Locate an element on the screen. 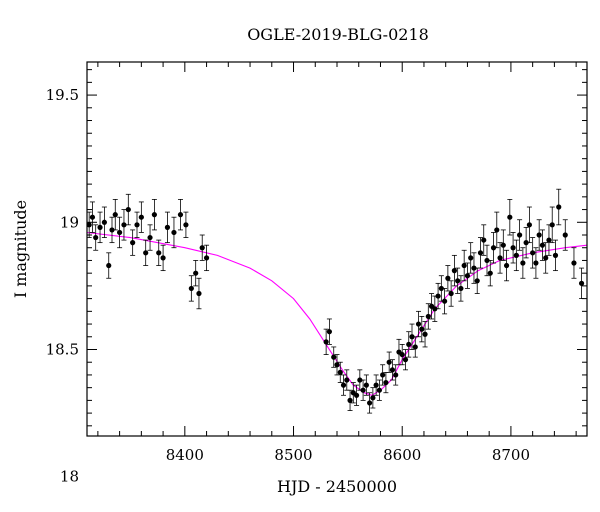 This screenshot has width=600, height=512. x-tick-label: 8700 is located at coordinates (511, 455).